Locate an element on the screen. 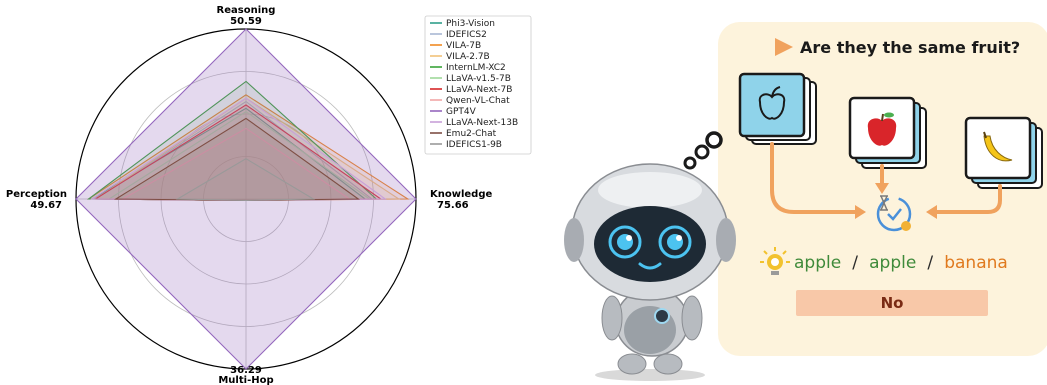  compare-icon is located at coordinates (894, 213).